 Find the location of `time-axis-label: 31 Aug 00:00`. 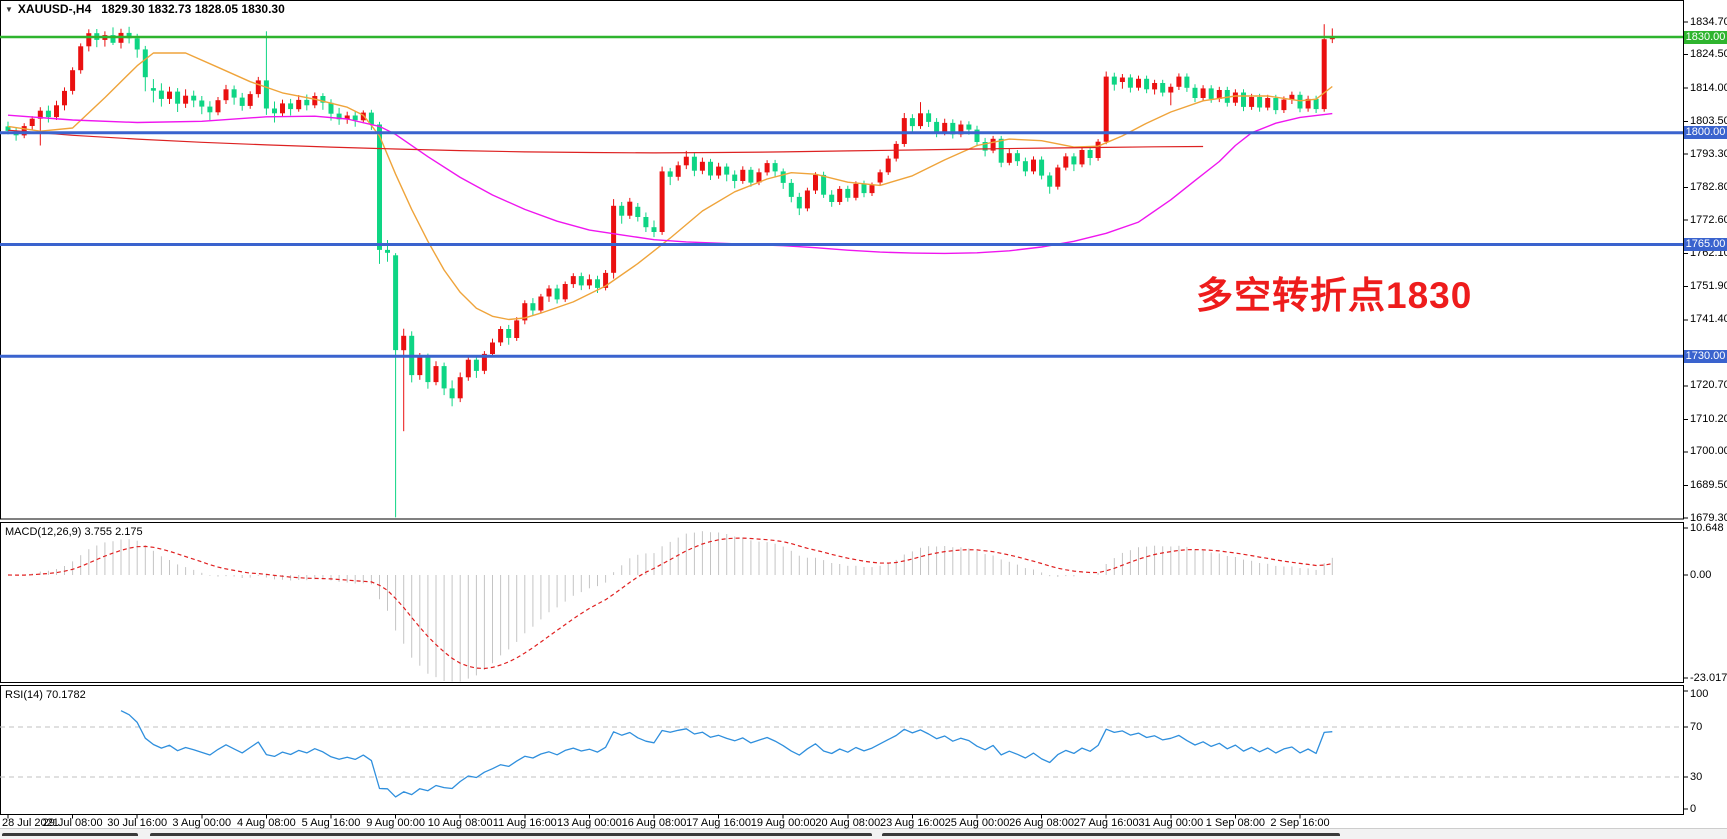

time-axis-label: 31 Aug 00:00 is located at coordinates (1171, 823).